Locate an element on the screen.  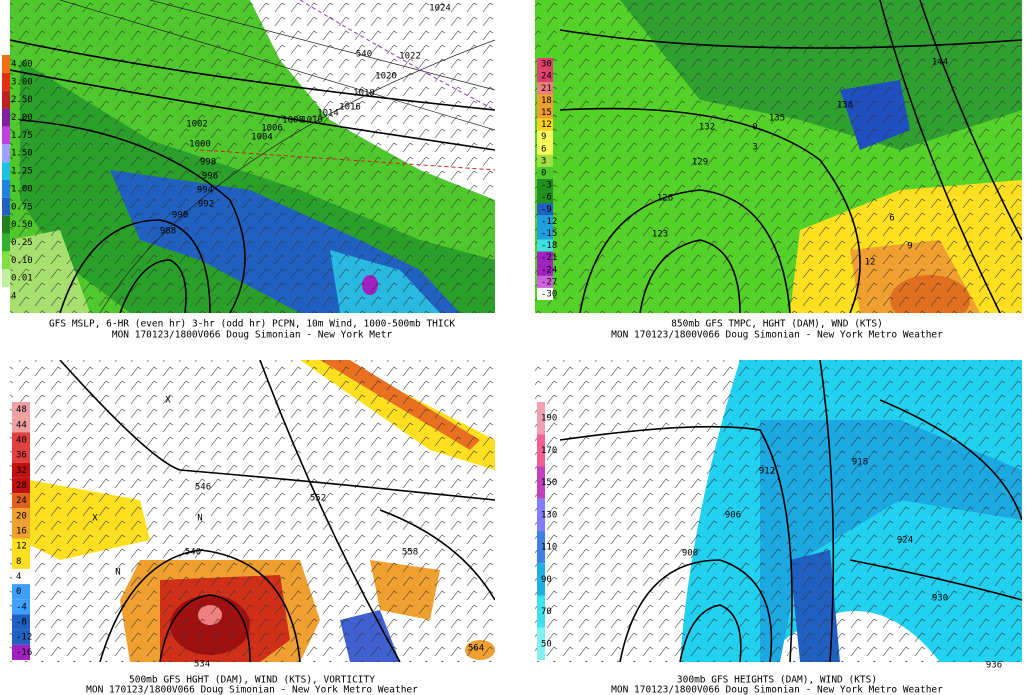
contour-label: 129 is located at coordinates (700, 163).